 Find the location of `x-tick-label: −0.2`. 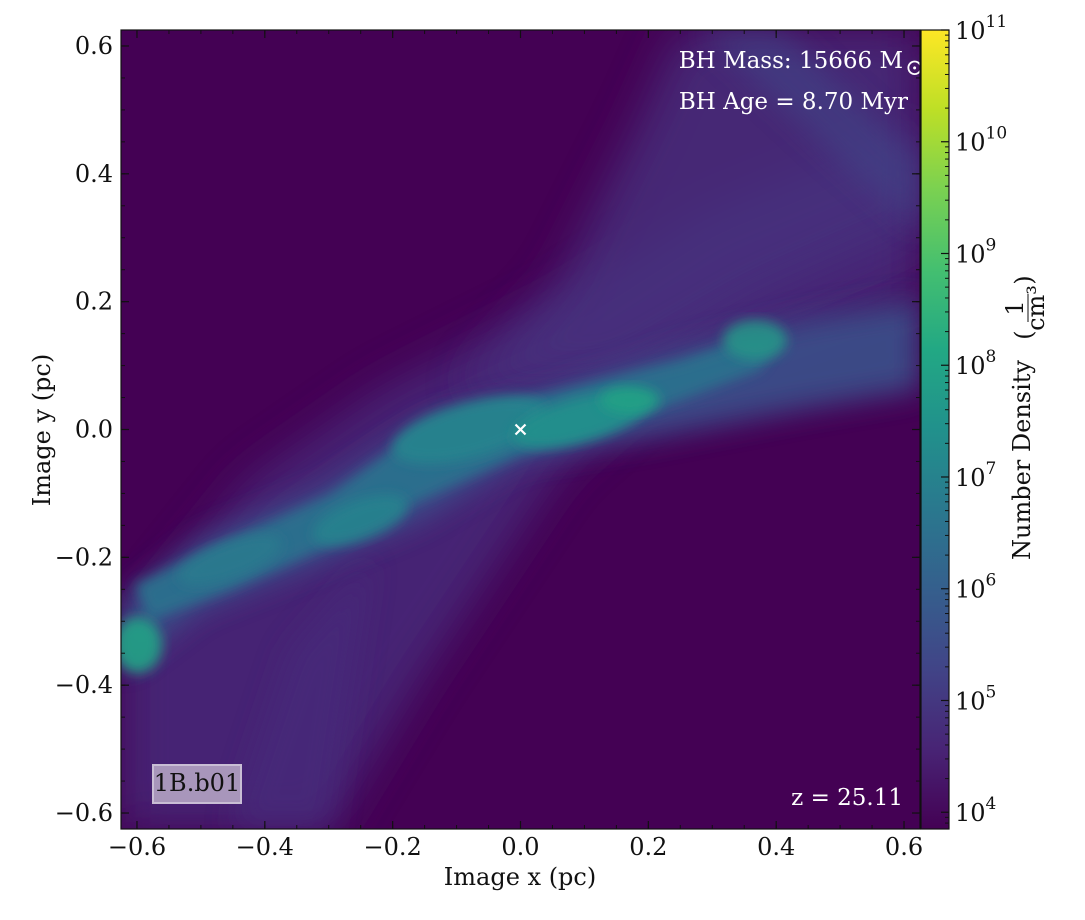

x-tick-label: −0.2 is located at coordinates (393, 847).